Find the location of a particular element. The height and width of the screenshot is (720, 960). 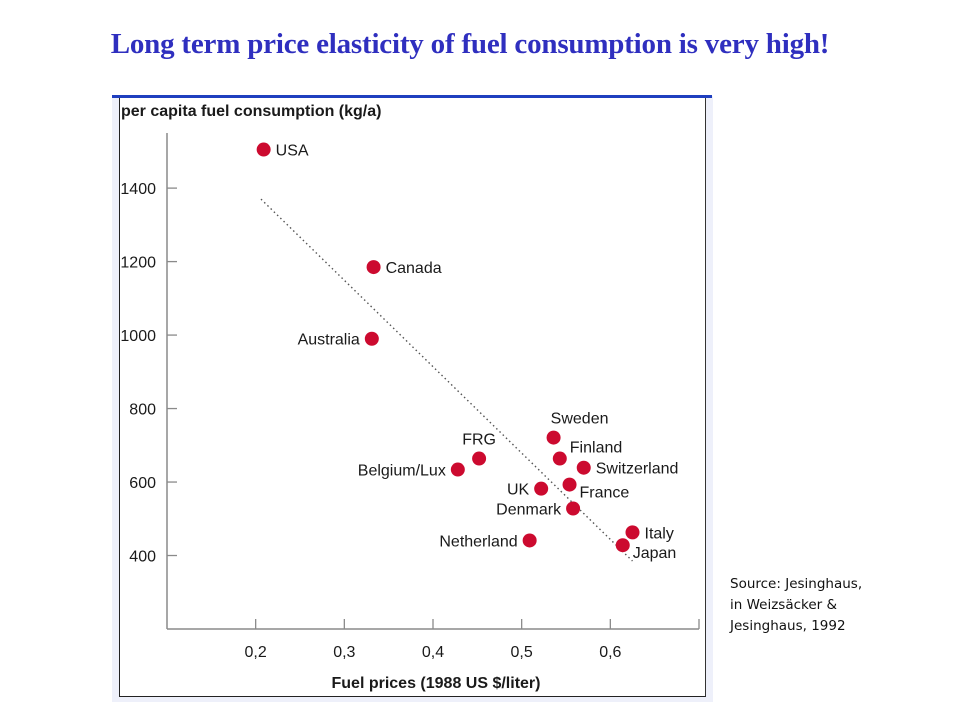

source-line: Source: Jesinghaus, is located at coordinates (796, 584).